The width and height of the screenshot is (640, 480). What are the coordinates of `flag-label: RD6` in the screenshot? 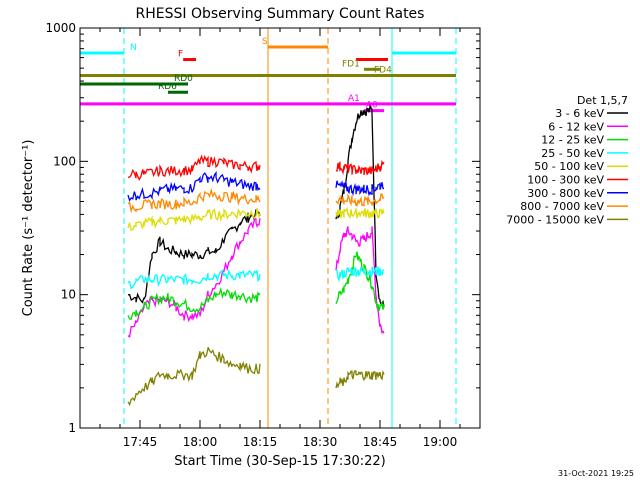 It's located at (167, 87).